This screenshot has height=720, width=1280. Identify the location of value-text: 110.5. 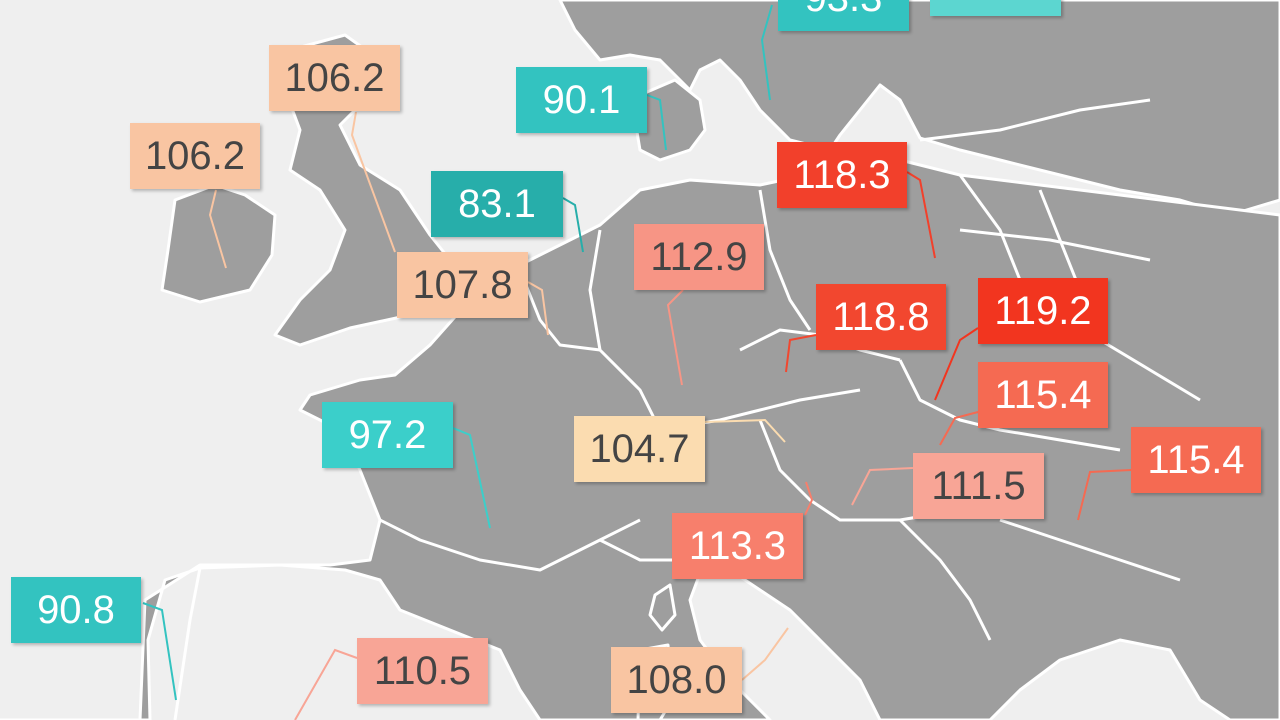
(422, 670).